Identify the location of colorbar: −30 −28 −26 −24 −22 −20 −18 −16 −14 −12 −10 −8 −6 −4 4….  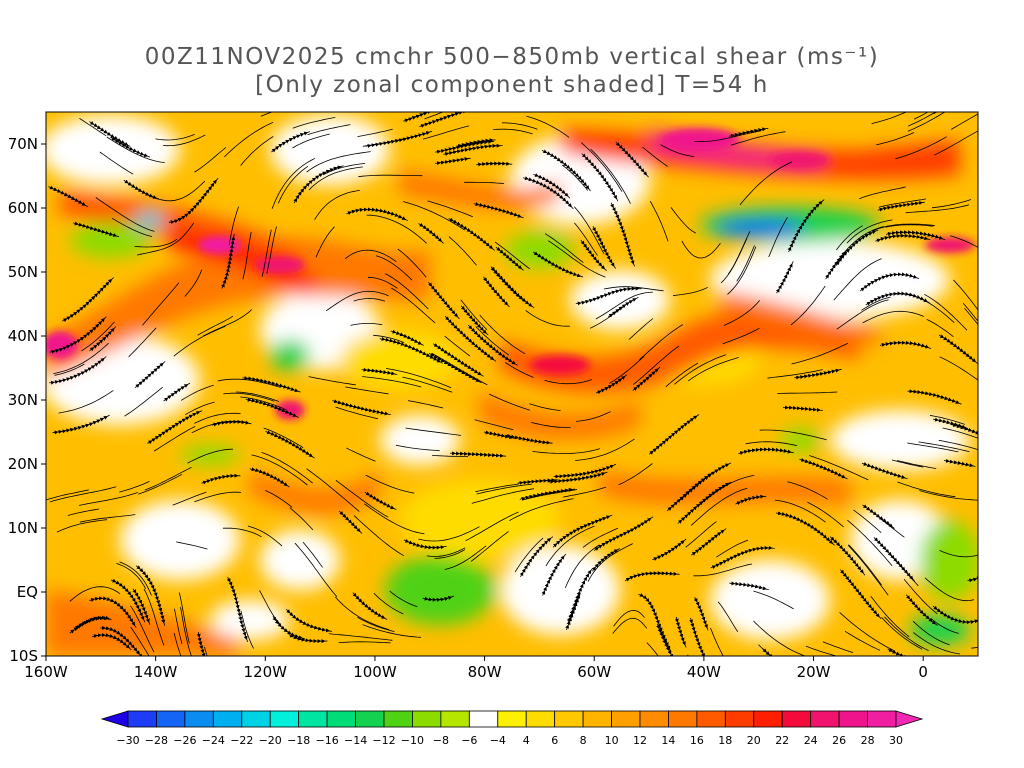
(512, 728).